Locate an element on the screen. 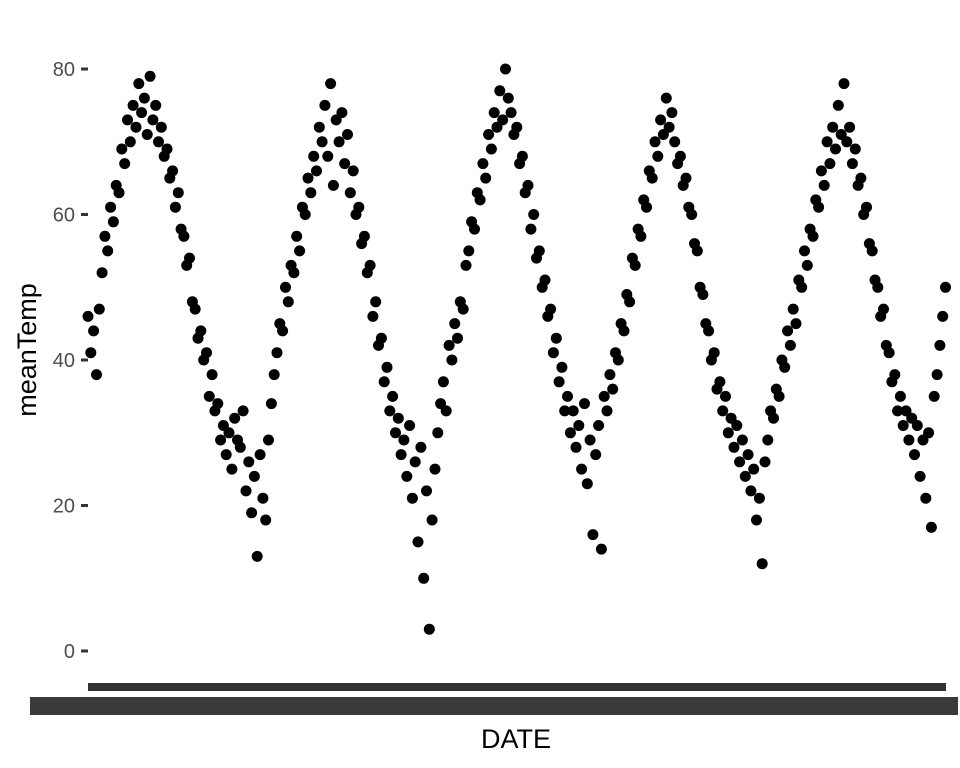 This screenshot has width=960, height=768. y-tick-label: 60 is located at coordinates (64, 216).